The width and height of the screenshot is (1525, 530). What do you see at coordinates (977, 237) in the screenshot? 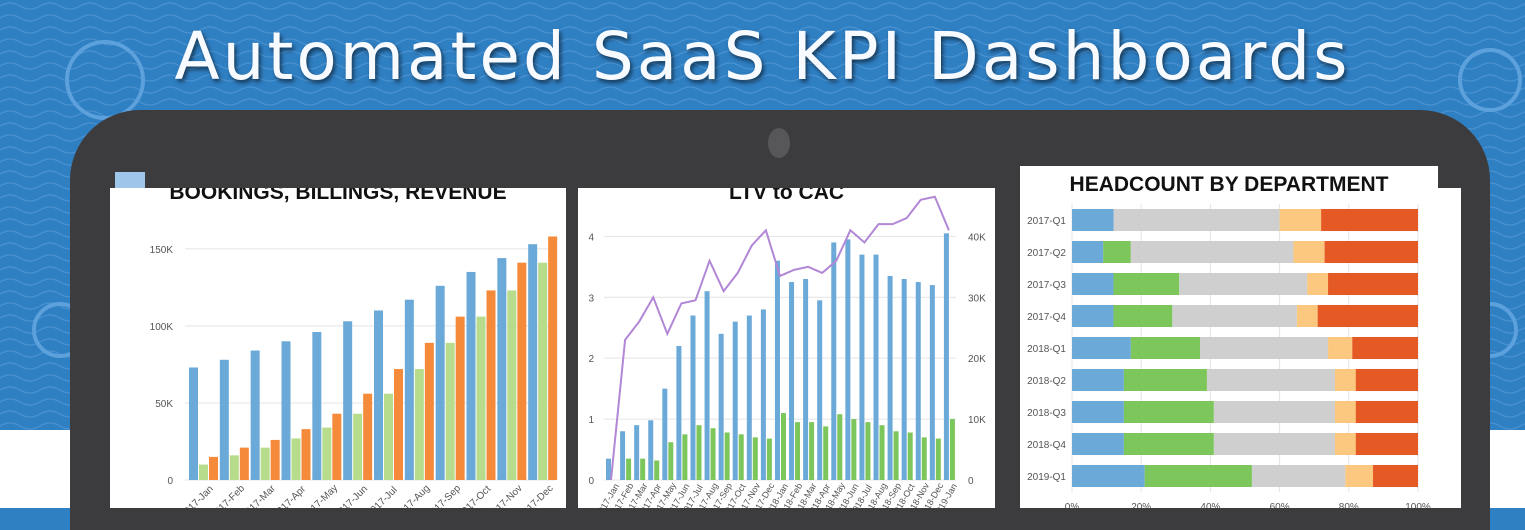
I see `y2-tick-label: 40K` at bounding box center [977, 237].